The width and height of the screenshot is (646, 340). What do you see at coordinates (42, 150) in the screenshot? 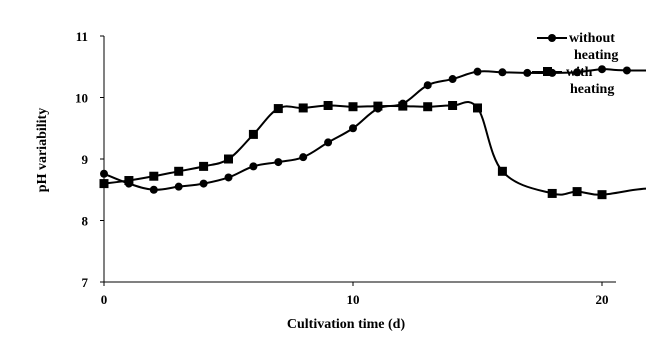
I see `y-axis-title: pH variability` at bounding box center [42, 150].